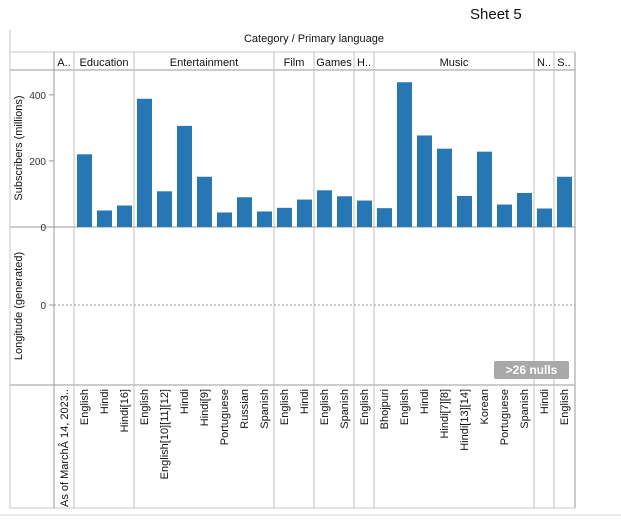 This screenshot has height=521, width=621. Describe the element at coordinates (294, 63) in the screenshot. I see `category-header: Film` at that location.